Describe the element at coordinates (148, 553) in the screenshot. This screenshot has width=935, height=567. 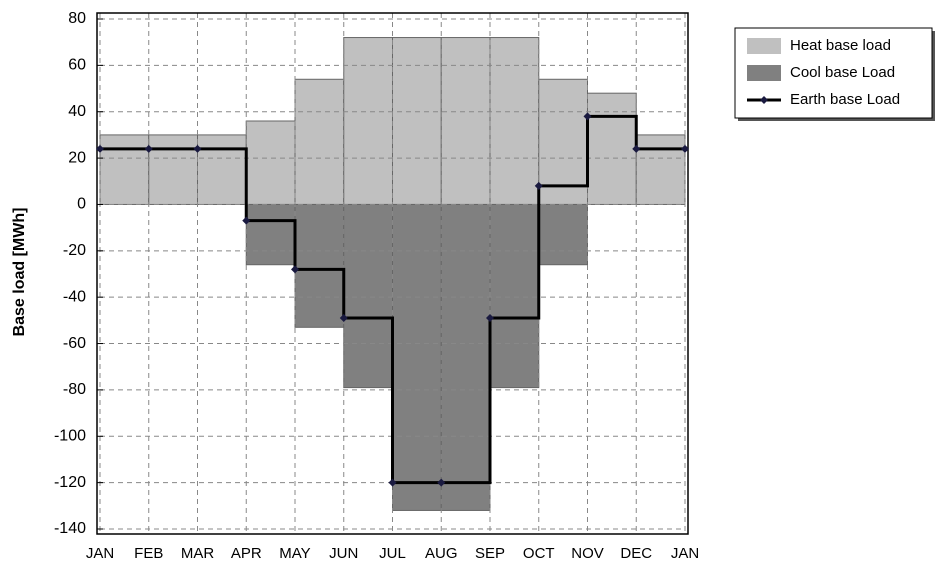
I see `x-tick-label: FEB` at that location.